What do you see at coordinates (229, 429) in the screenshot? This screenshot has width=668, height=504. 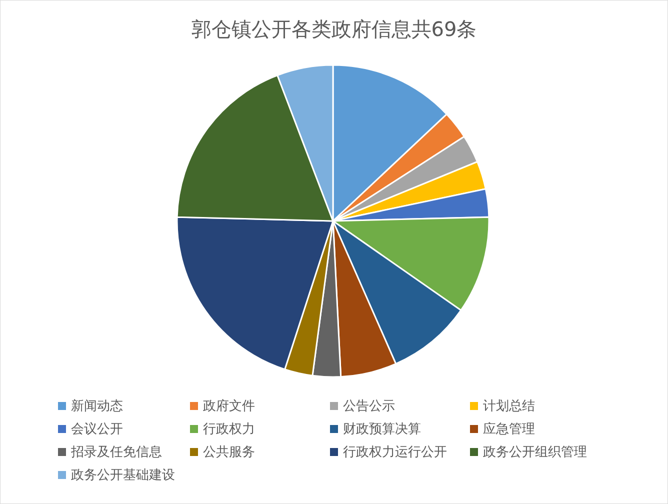 I see `legend-label: 行政权力` at bounding box center [229, 429].